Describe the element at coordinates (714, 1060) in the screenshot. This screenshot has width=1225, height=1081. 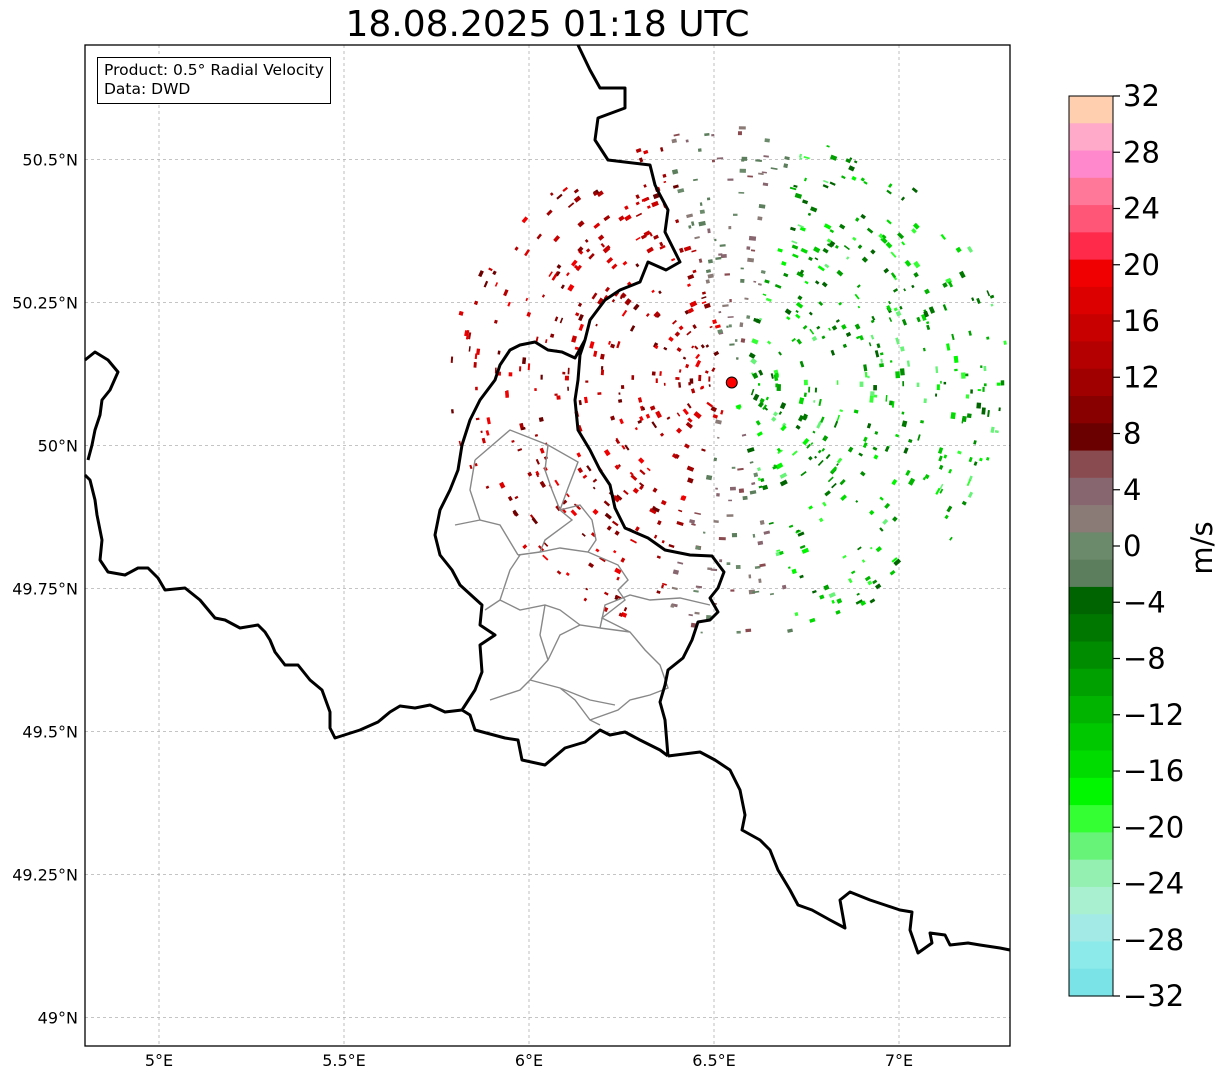
I see `lon-tick-label: 6.5°E` at that location.